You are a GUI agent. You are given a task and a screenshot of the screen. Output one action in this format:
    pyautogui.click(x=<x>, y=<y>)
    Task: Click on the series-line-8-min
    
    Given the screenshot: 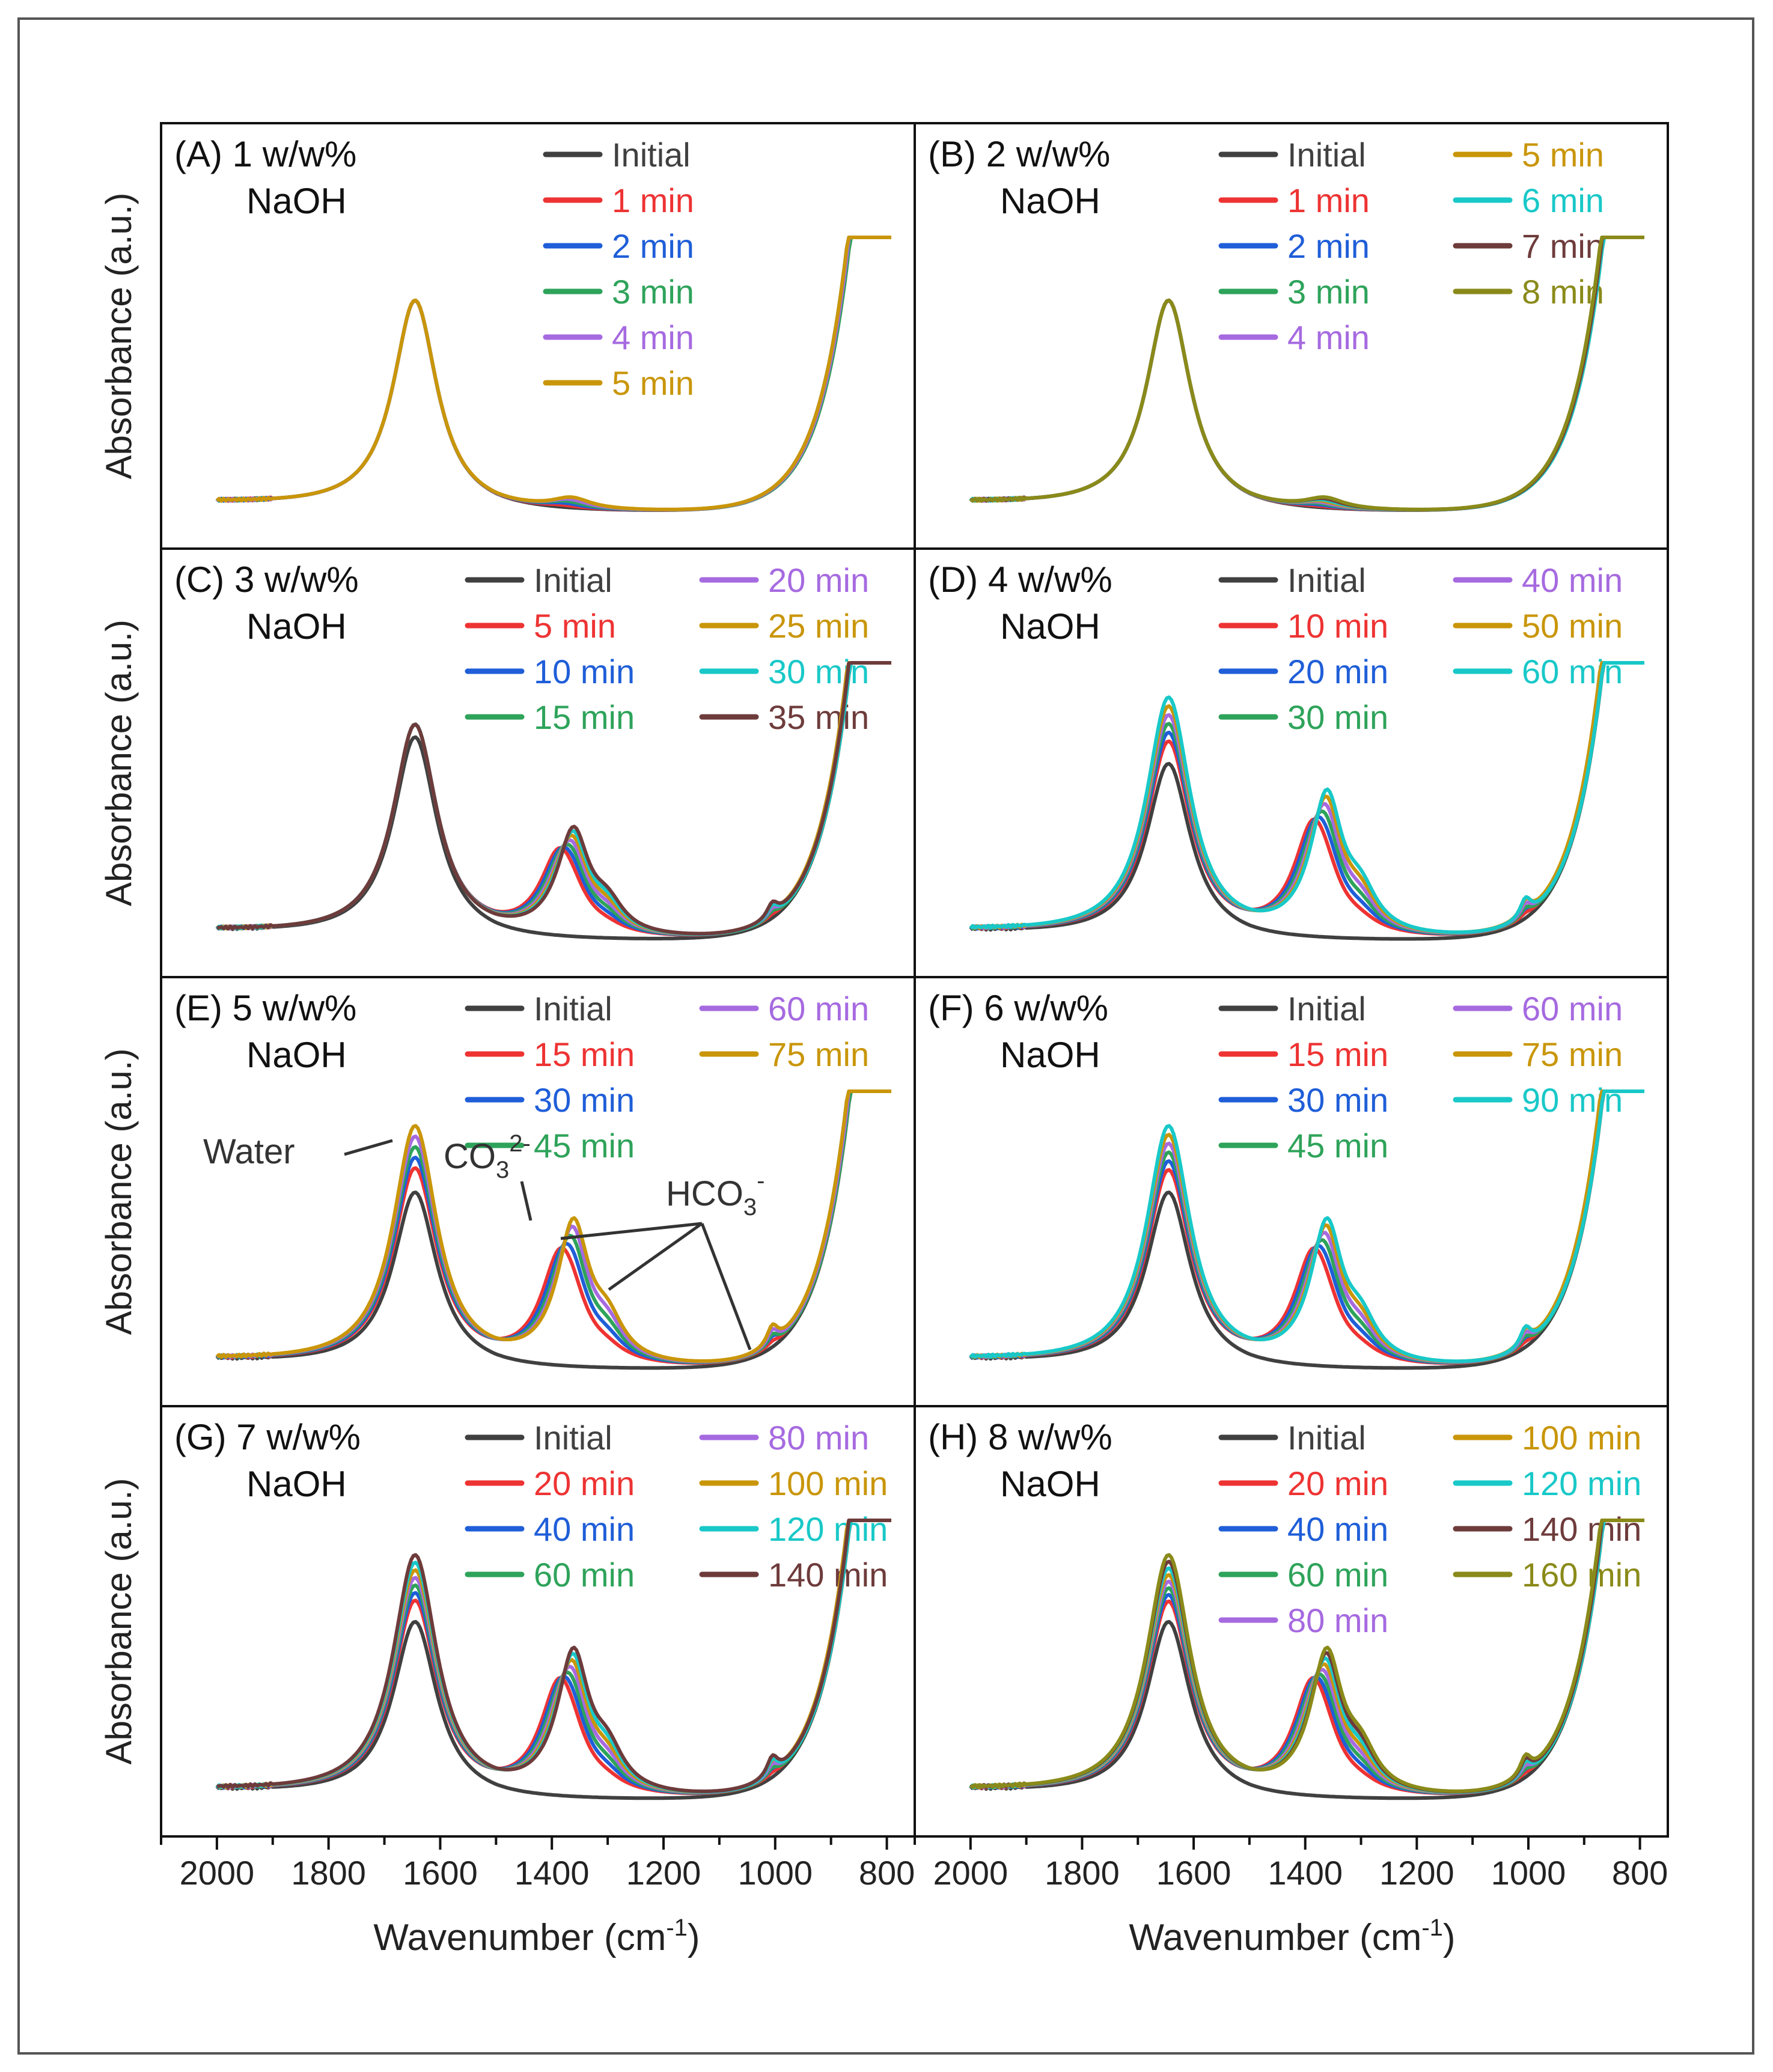 What is the action you would take?
    pyautogui.click(x=1306, y=373)
    